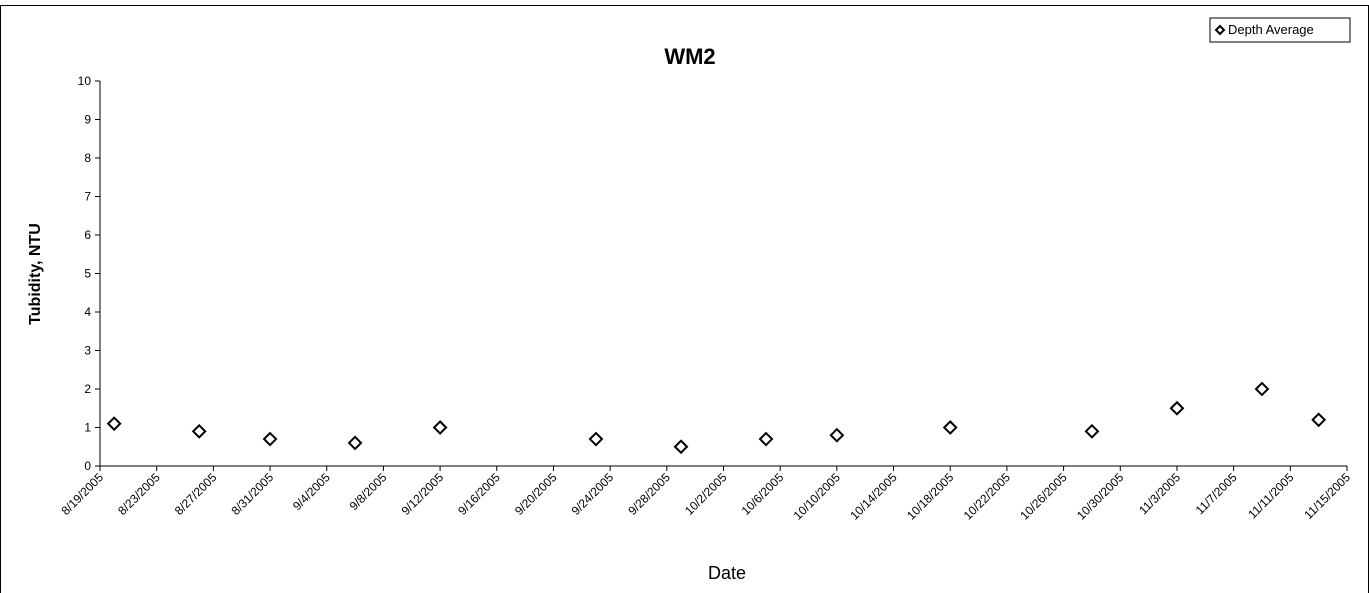 The image size is (1369, 593). Describe the element at coordinates (1220, 30) in the screenshot. I see `legend-marker` at that location.